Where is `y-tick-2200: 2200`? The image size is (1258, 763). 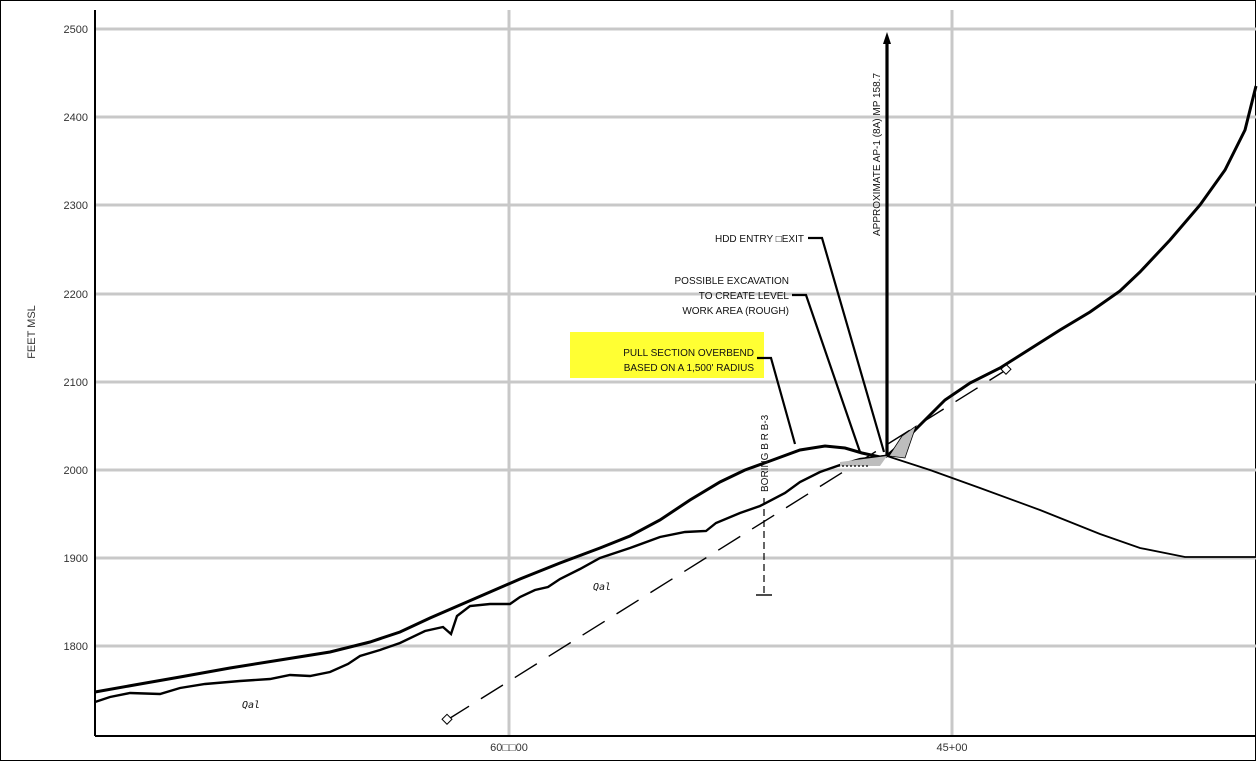 y-tick-2200: 2200 is located at coordinates (76, 295).